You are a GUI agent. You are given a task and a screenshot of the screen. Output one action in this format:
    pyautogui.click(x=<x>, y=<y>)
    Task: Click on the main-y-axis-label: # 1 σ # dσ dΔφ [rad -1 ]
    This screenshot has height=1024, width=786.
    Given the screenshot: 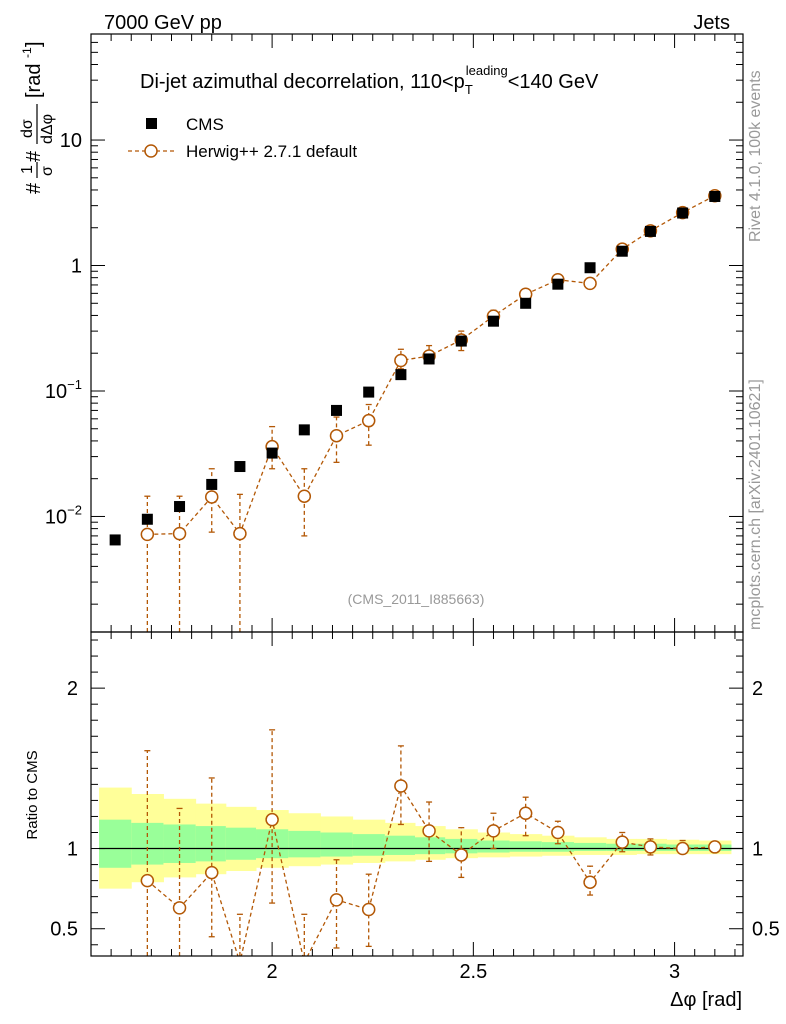 What is the action you would take?
    pyautogui.click(x=37, y=117)
    